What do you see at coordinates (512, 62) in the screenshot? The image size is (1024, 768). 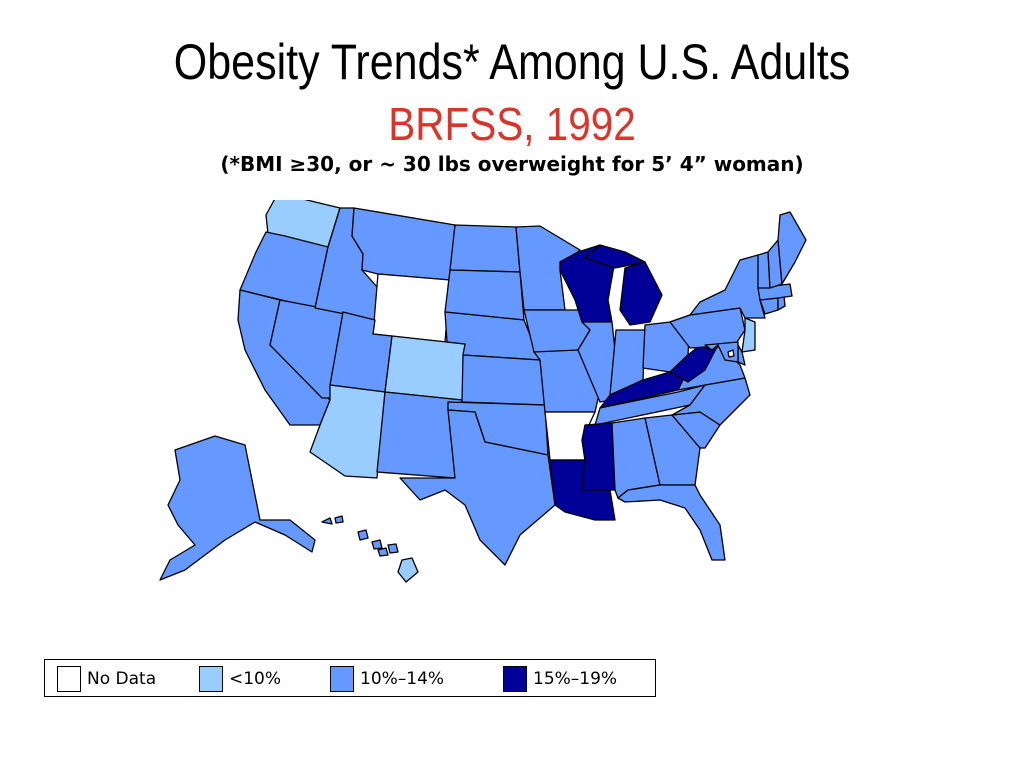 I see `page-title: Obesity Trends* Among U.S. Adults` at bounding box center [512, 62].